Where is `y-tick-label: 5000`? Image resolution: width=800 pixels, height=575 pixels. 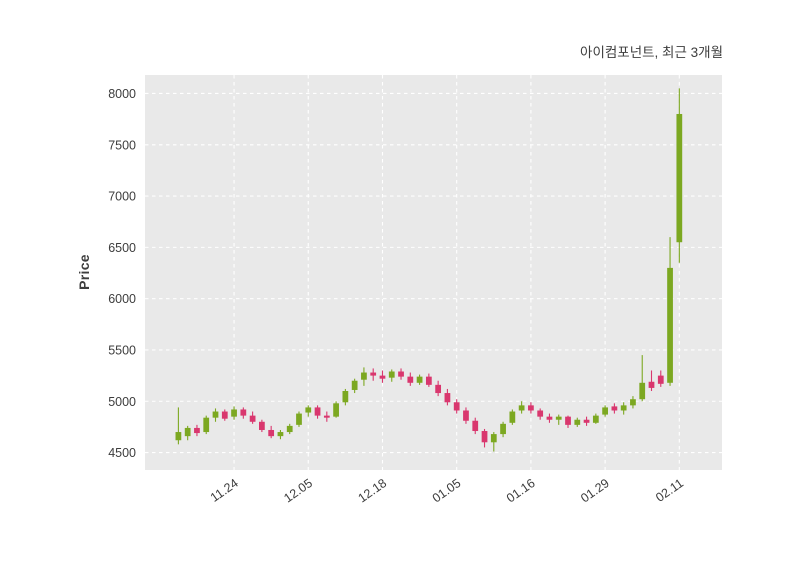
y-tick-label: 5000 is located at coordinates (122, 402).